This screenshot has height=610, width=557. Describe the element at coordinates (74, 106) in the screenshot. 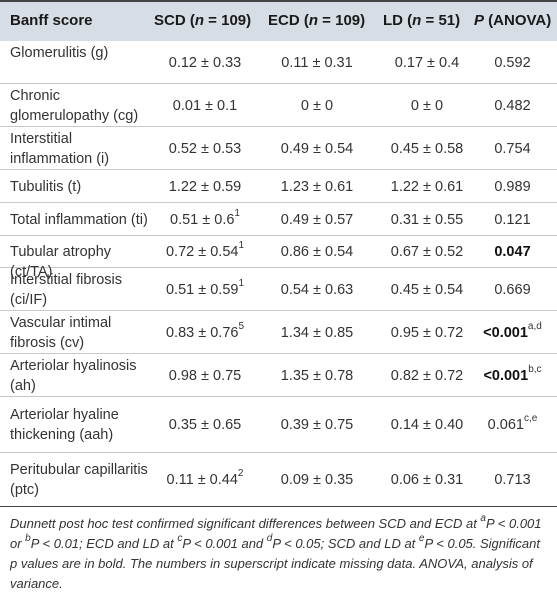

I see `row-label: Chronic glomerulopathy (cg)` at that location.